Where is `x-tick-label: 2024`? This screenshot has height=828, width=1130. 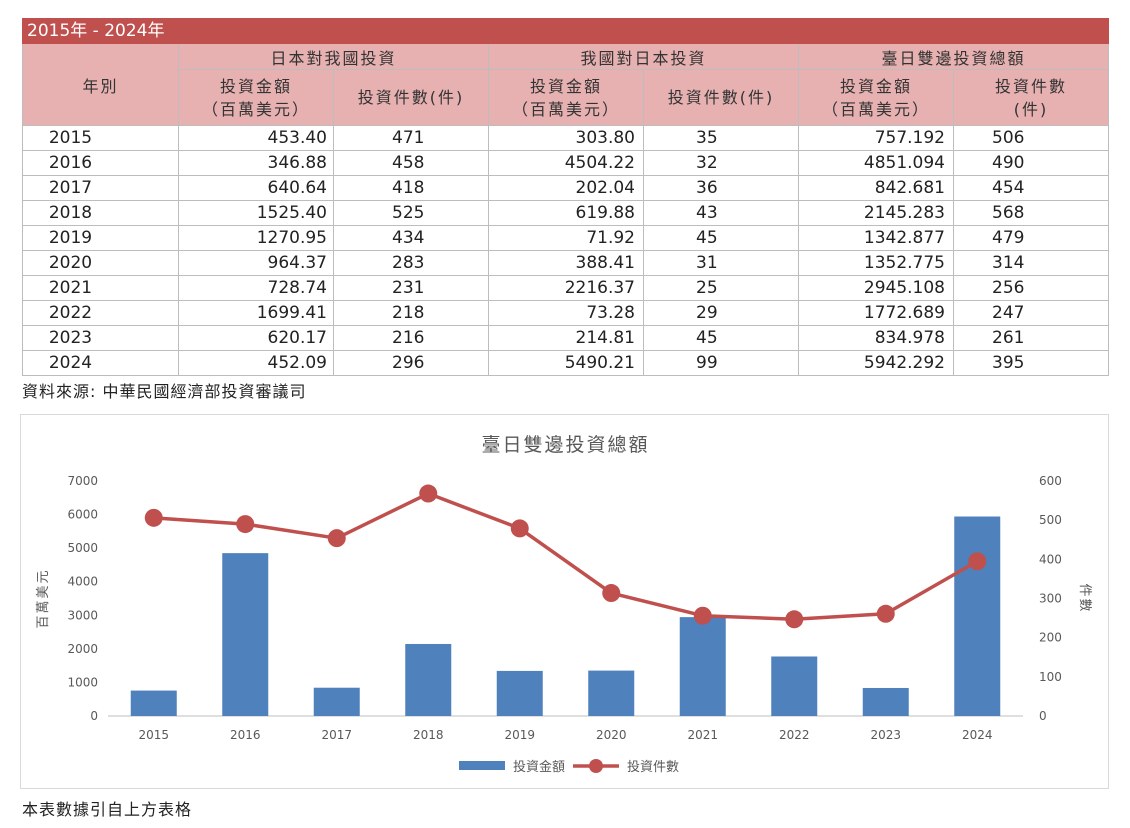
x-tick-label: 2024 is located at coordinates (977, 735).